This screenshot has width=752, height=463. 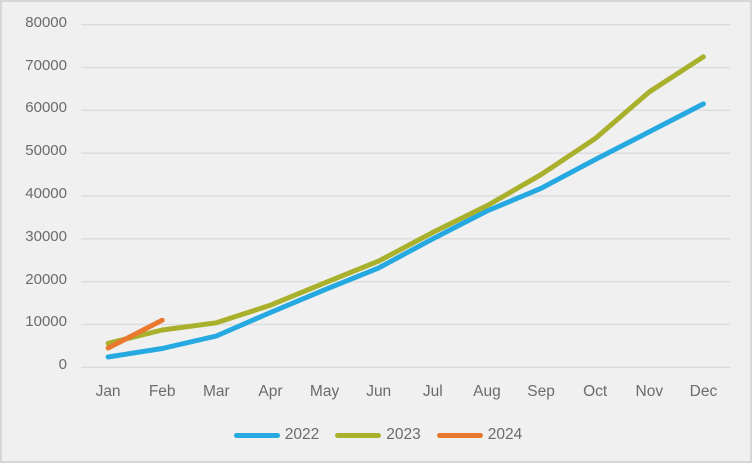 What do you see at coordinates (270, 391) in the screenshot?
I see `x-axis-tick-label: Apr` at bounding box center [270, 391].